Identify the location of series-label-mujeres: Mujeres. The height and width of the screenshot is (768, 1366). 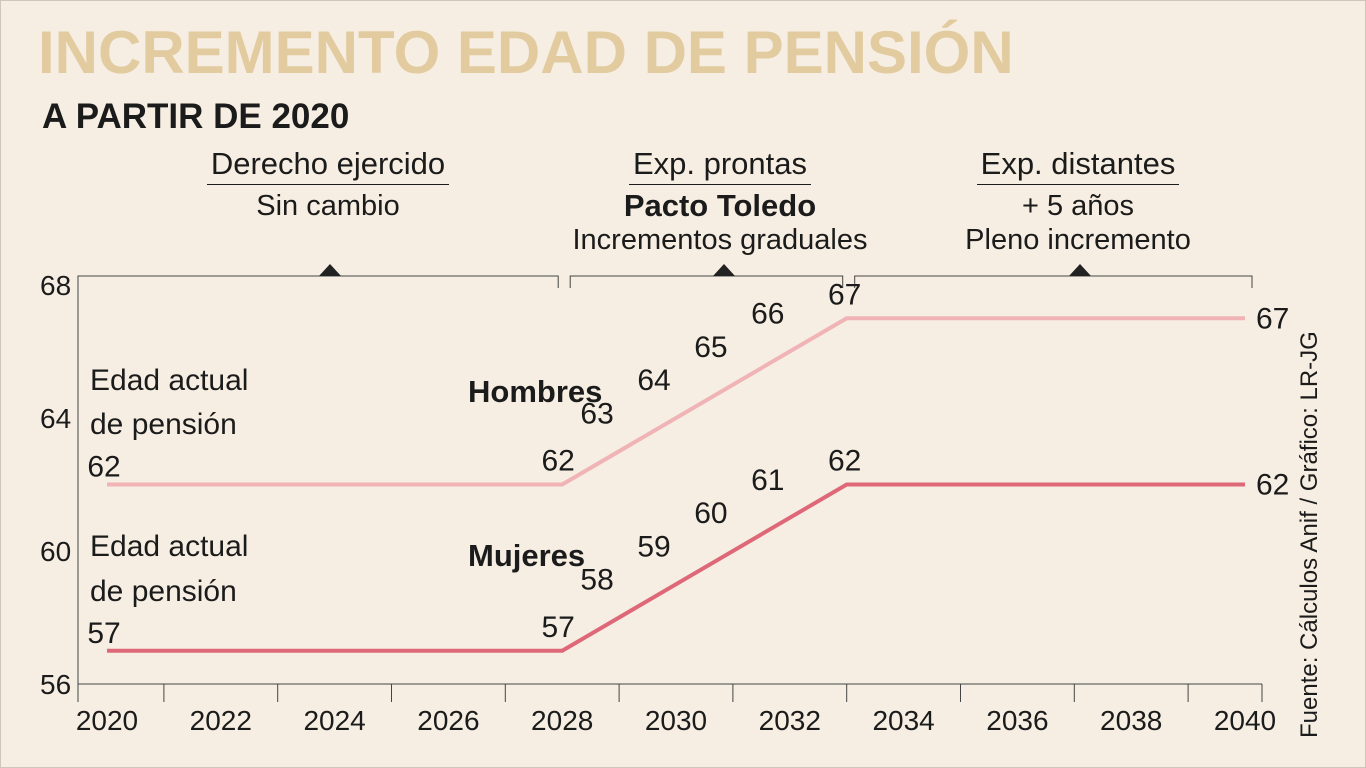
(526, 555).